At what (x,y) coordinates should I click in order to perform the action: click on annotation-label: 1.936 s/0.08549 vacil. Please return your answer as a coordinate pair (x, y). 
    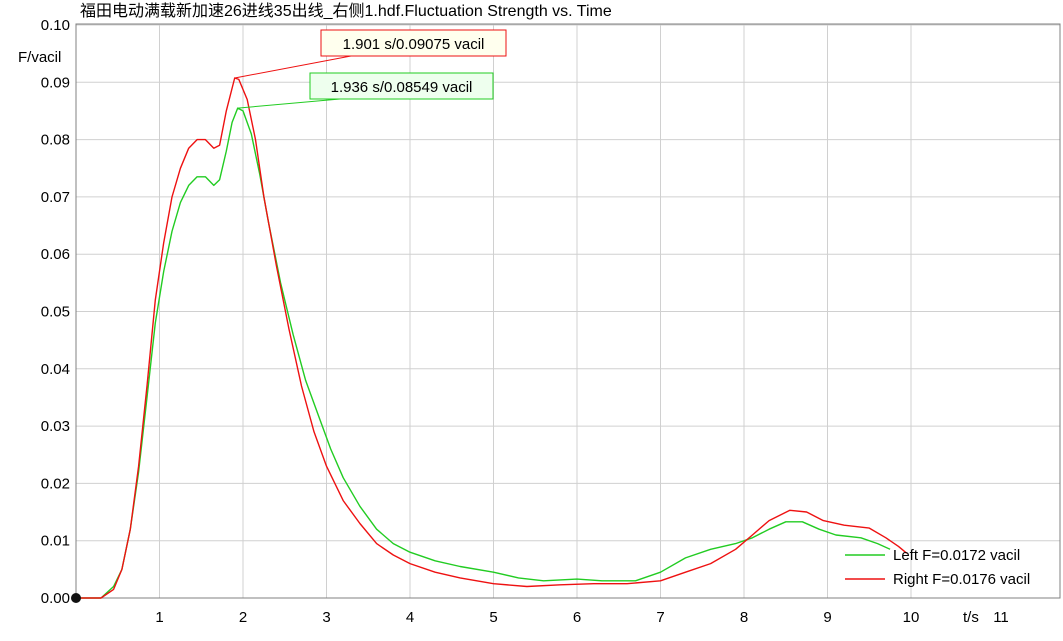
    Looking at the image, I should click on (402, 87).